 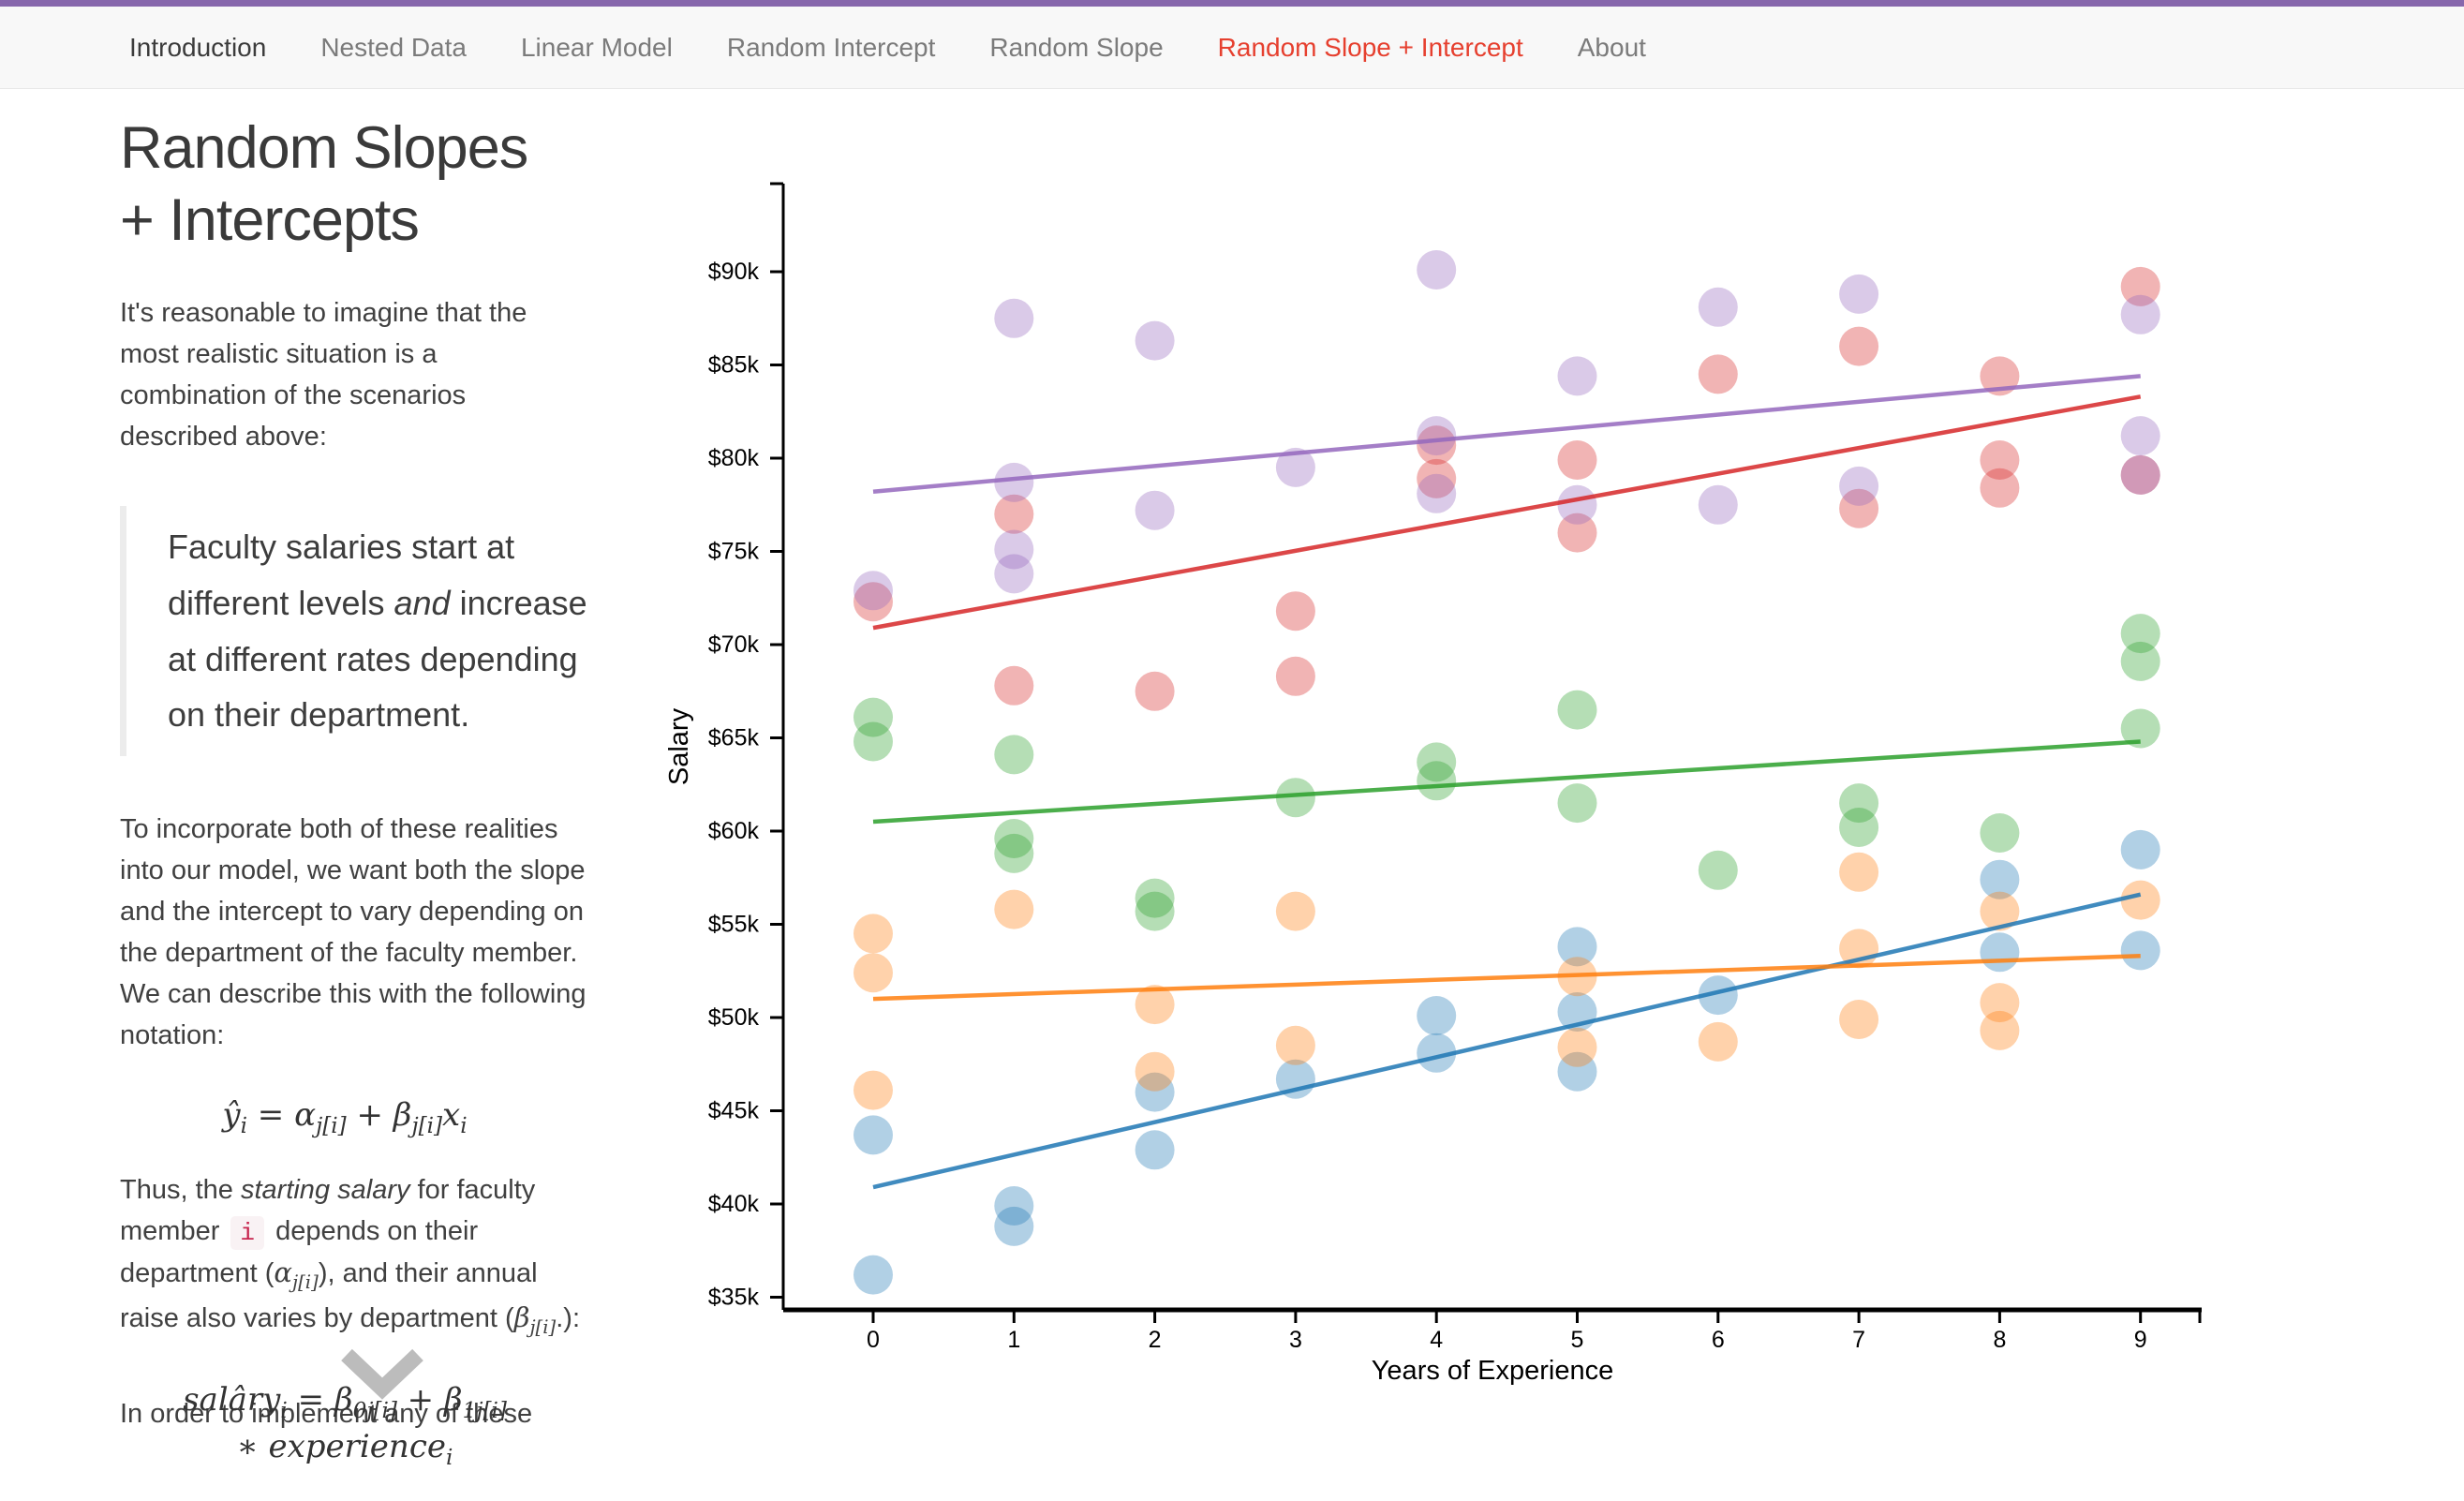 What do you see at coordinates (596, 47) in the screenshot?
I see `nav-item-linear-model: Linear Model` at bounding box center [596, 47].